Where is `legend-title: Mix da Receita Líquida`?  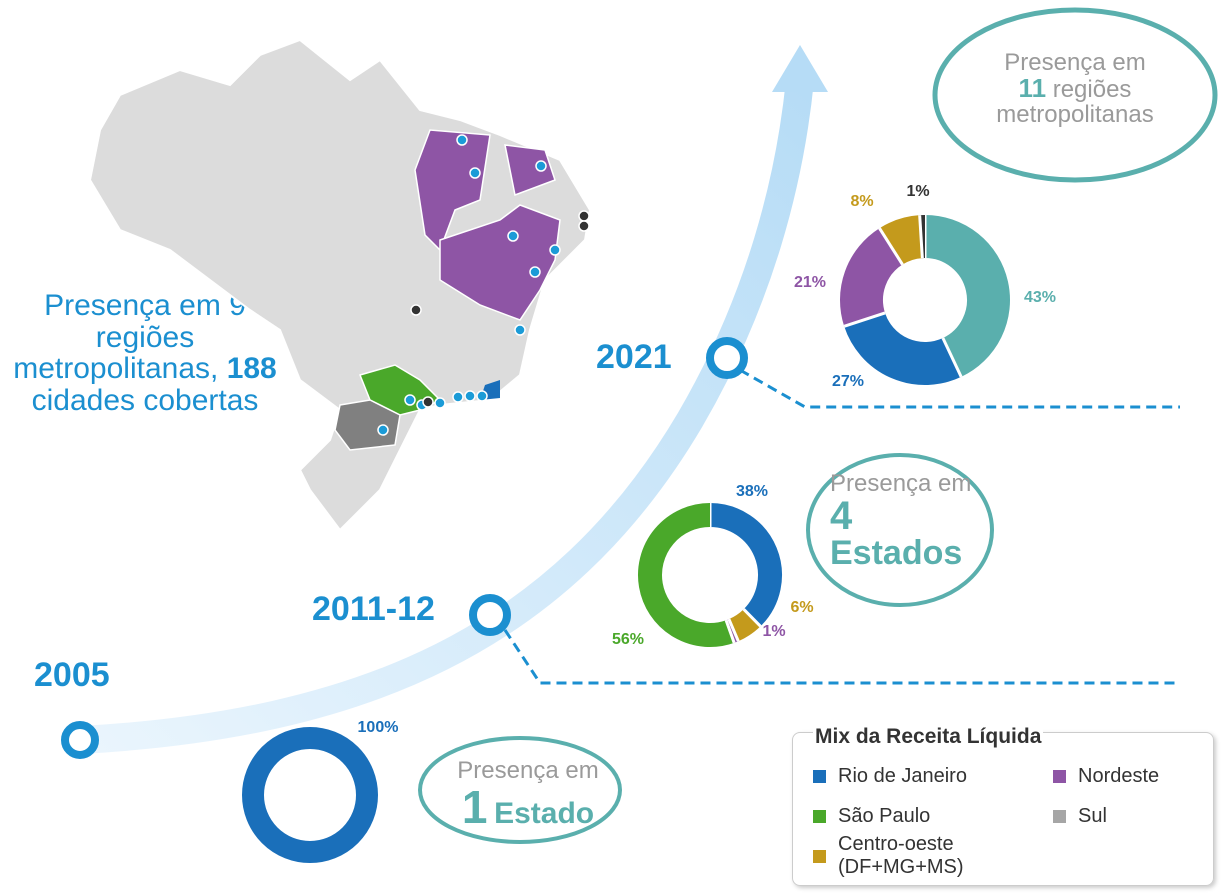
legend-title: Mix da Receita Líquida is located at coordinates (928, 737).